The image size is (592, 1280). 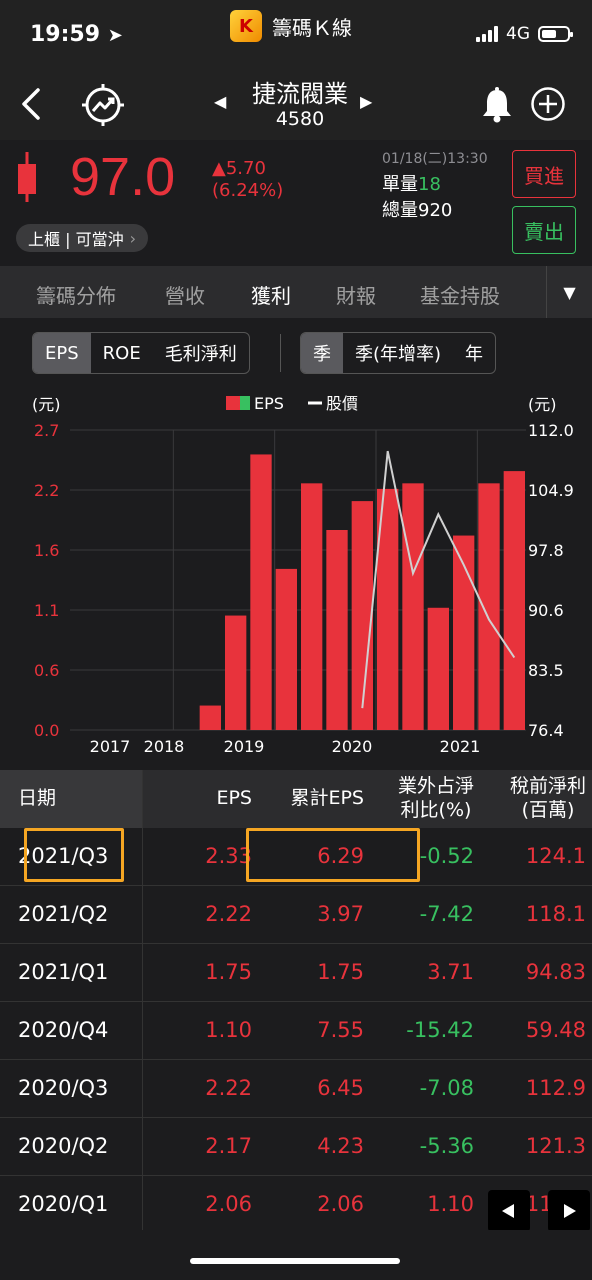 I want to click on page-right-icon, so click(x=570, y=1211).